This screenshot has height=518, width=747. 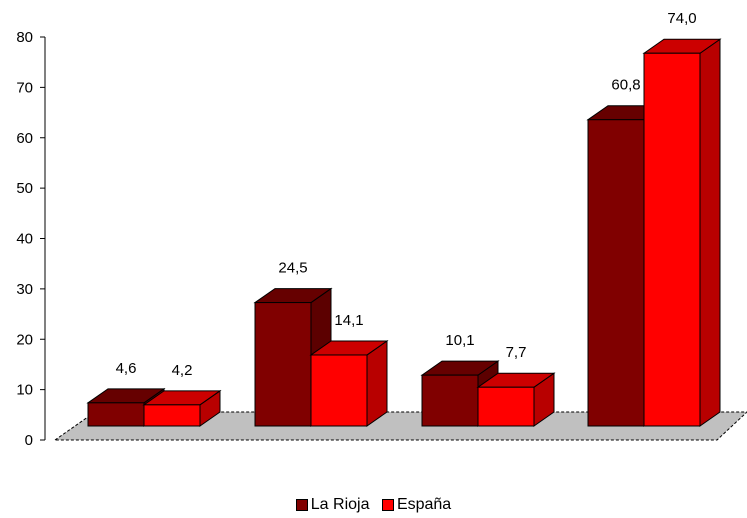 I want to click on data-label: 24,5, so click(x=292, y=268).